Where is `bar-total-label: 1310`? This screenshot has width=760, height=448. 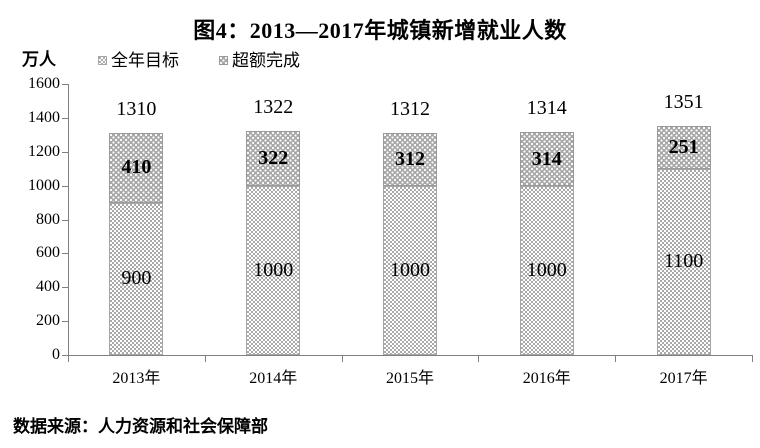
bar-total-label: 1310 is located at coordinates (136, 109).